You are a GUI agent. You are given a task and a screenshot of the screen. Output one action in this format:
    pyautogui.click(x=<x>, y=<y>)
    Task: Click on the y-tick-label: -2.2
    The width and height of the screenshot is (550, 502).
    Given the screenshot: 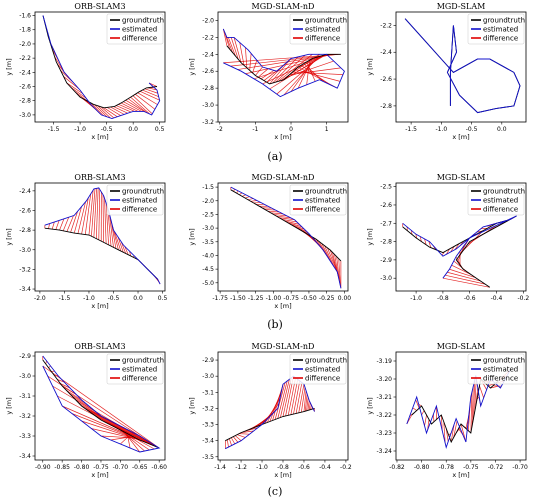 What is the action you would take?
    pyautogui.click(x=386, y=25)
    